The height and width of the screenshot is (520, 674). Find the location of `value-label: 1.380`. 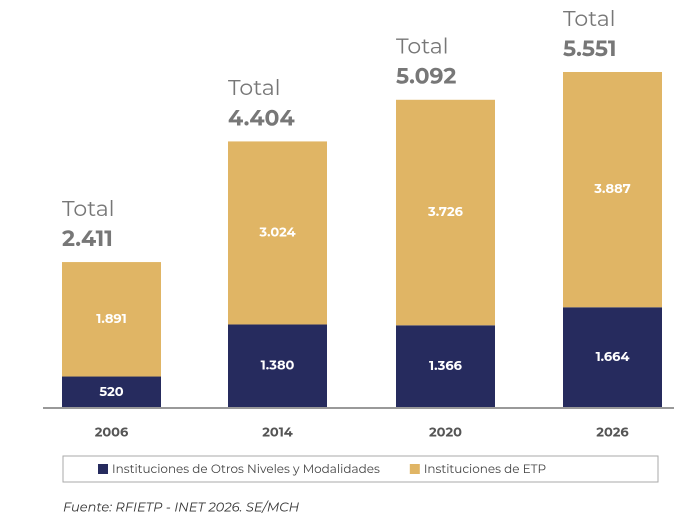

value-label: 1.380 is located at coordinates (278, 366).